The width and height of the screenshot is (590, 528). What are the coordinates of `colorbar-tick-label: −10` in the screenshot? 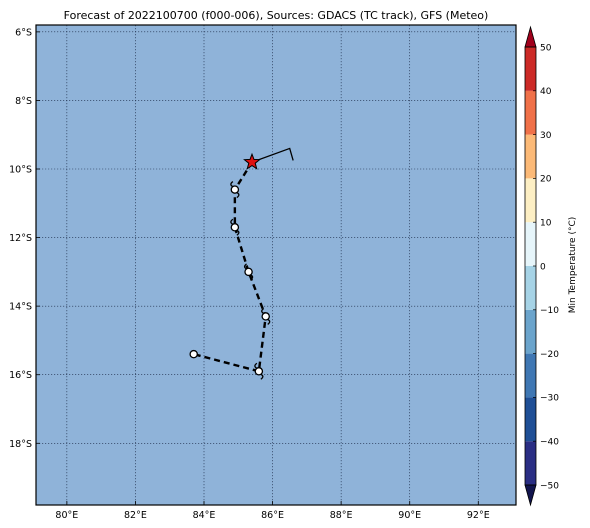 It's located at (549, 311).